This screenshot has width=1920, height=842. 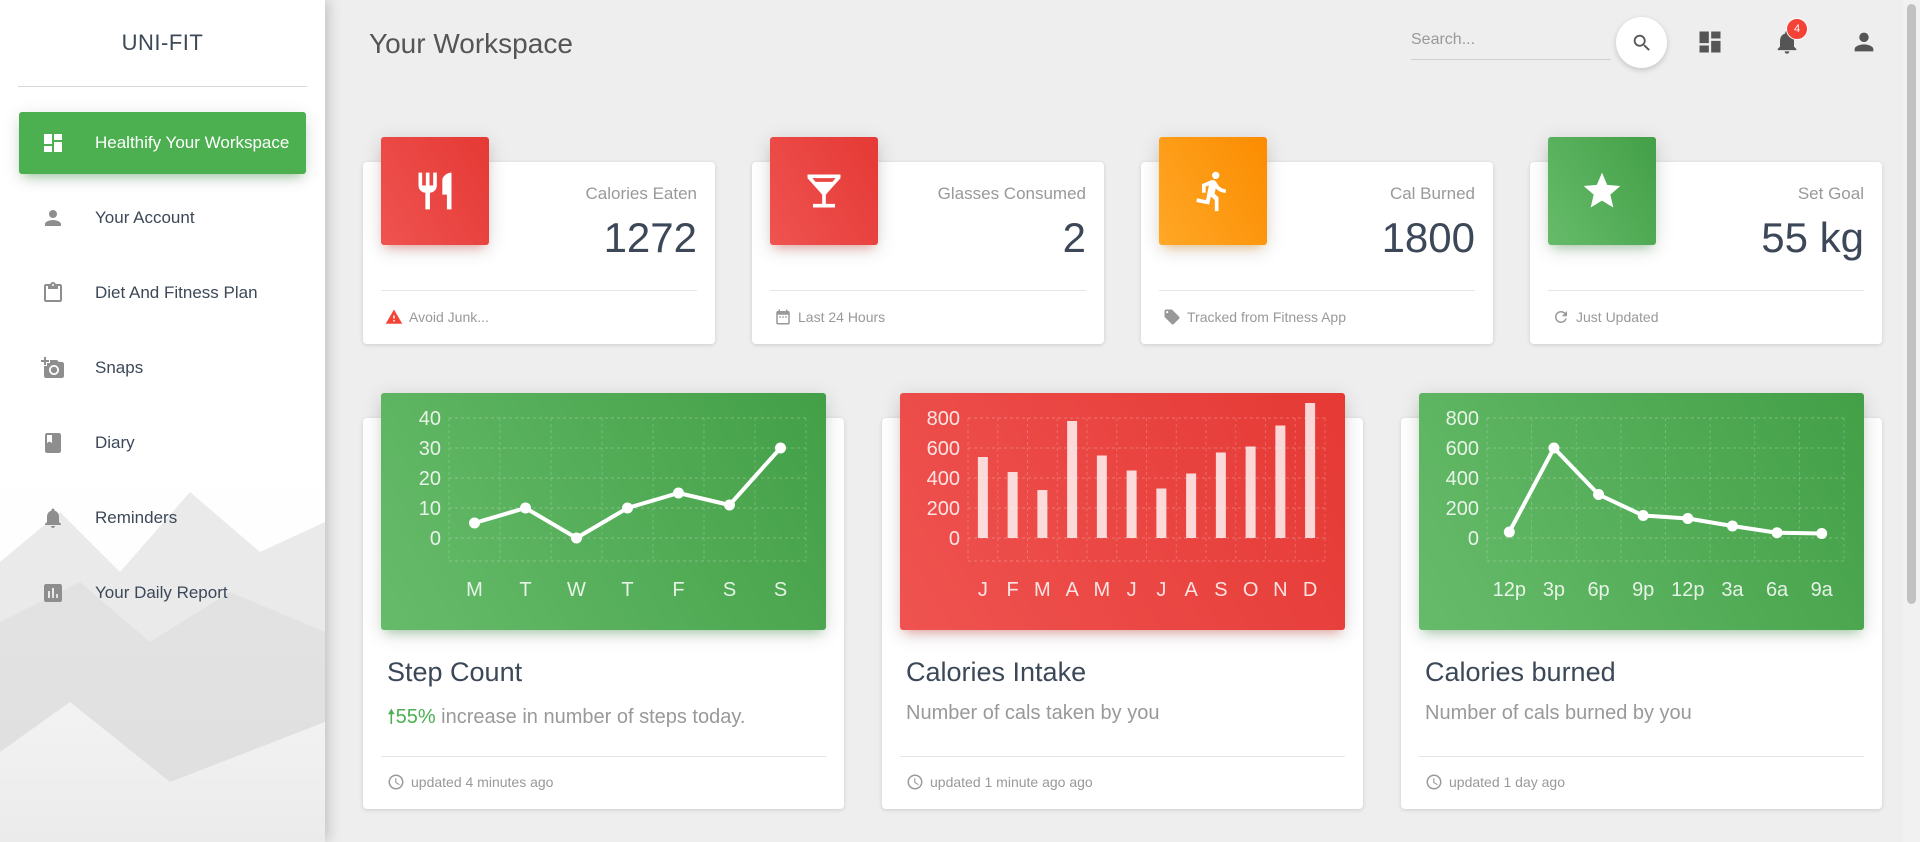 What do you see at coordinates (1664, 491) in the screenshot?
I see `series-line` at bounding box center [1664, 491].